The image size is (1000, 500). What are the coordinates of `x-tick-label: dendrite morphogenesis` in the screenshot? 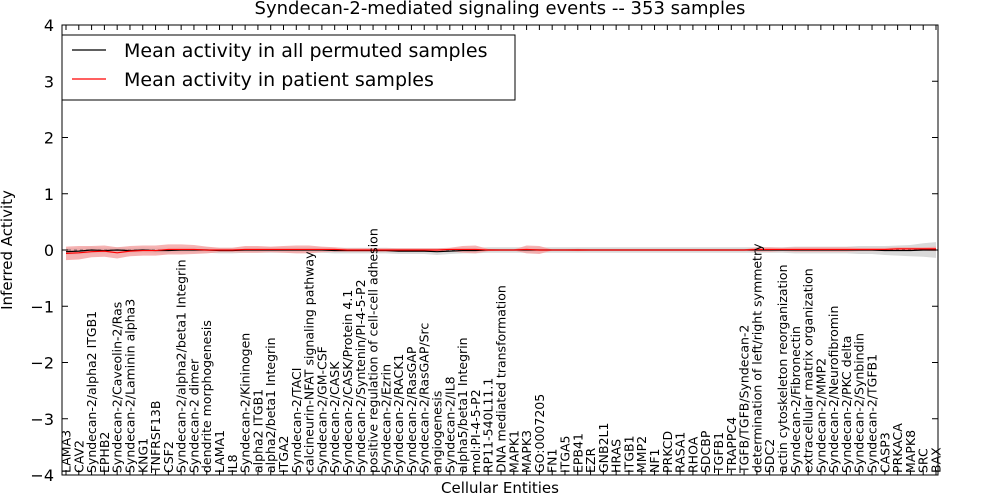 It's located at (206, 396).